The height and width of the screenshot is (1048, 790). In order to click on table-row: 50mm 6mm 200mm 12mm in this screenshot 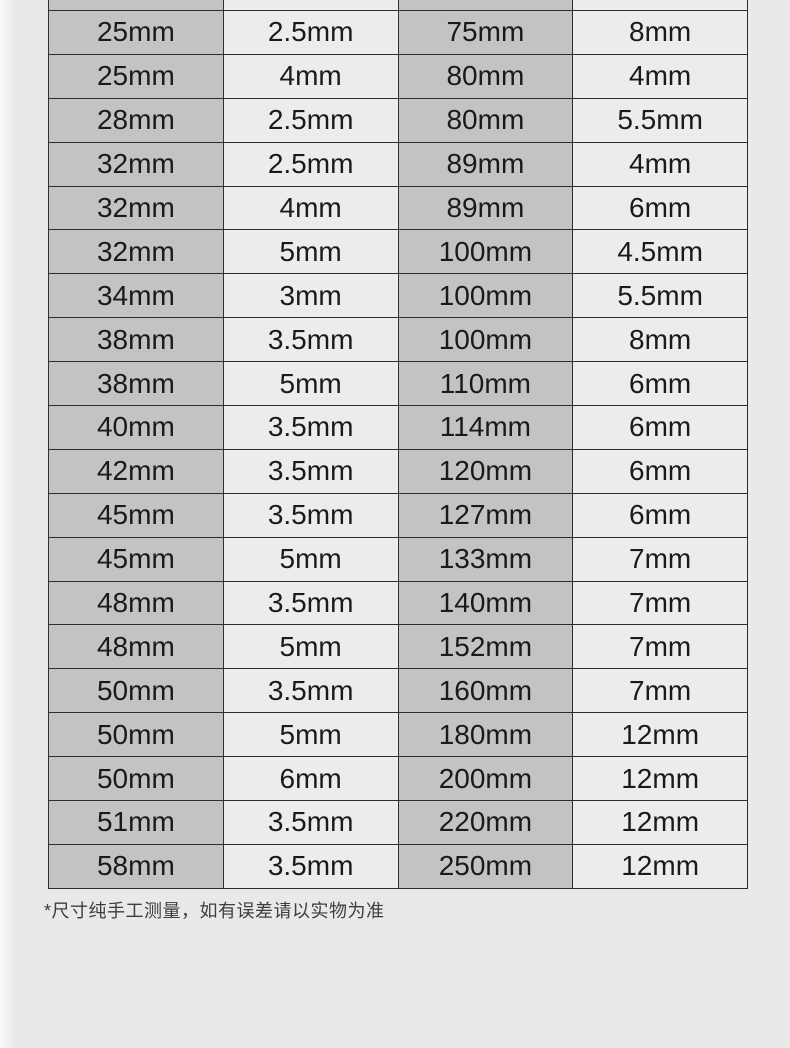, I will do `click(398, 779)`.